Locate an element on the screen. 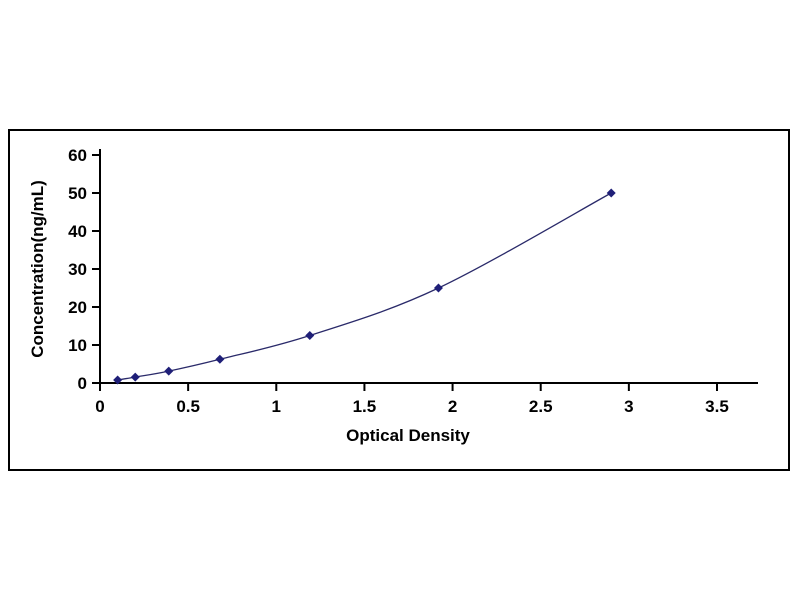 The image size is (800, 600). y-tick-label: 0 is located at coordinates (82, 383).